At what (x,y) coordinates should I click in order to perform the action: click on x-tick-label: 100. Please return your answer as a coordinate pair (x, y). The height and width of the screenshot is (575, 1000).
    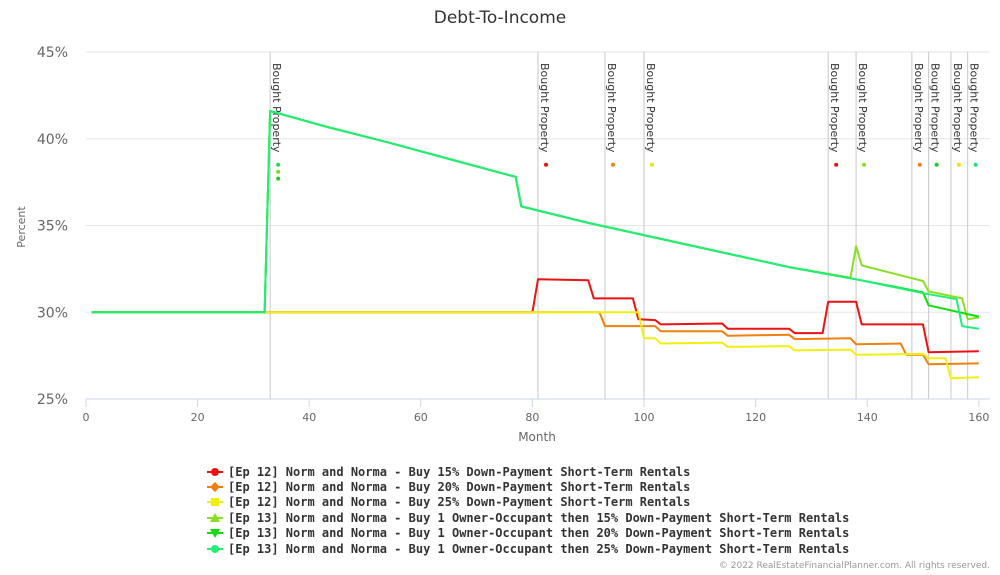
    Looking at the image, I should click on (644, 417).